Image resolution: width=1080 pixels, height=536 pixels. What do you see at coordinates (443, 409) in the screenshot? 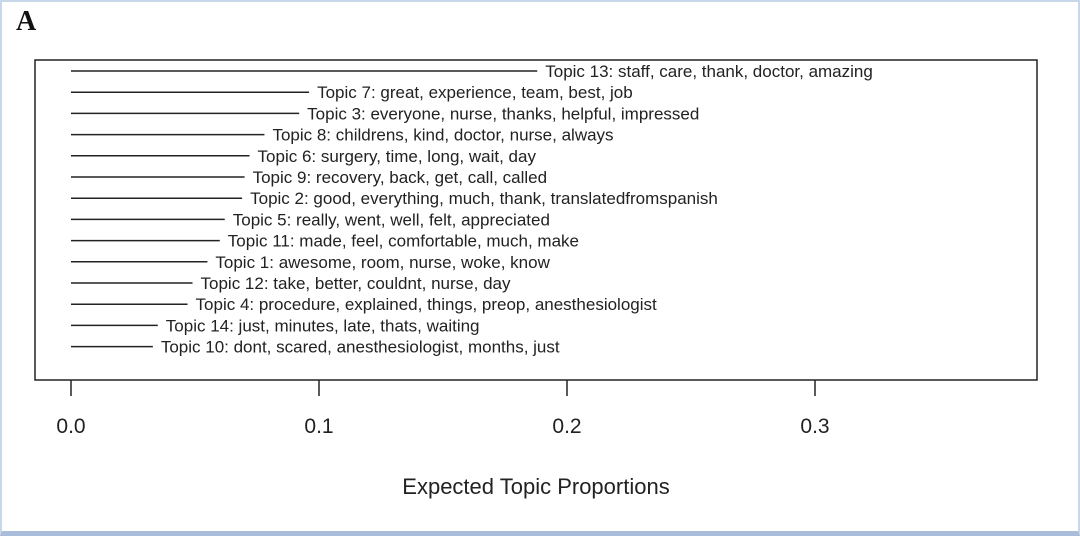
I see `x-axis: 0.0 0.1 0.2 0.3` at bounding box center [443, 409].